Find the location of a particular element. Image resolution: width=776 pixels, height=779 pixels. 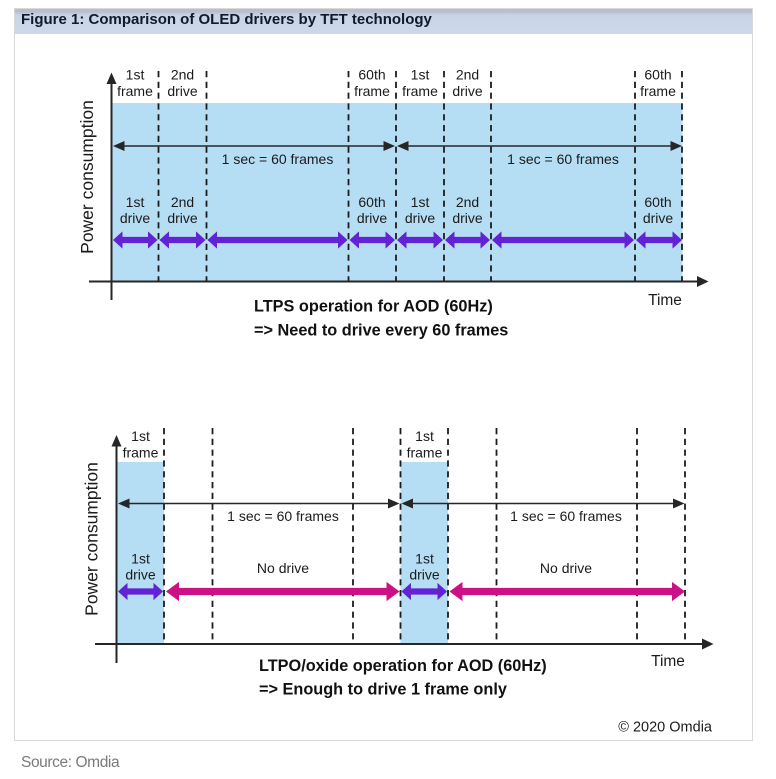

svg-text:=> Enough to drive 1 frame onl: => Enough to drive 1 frame only is located at coordinates (383, 690).